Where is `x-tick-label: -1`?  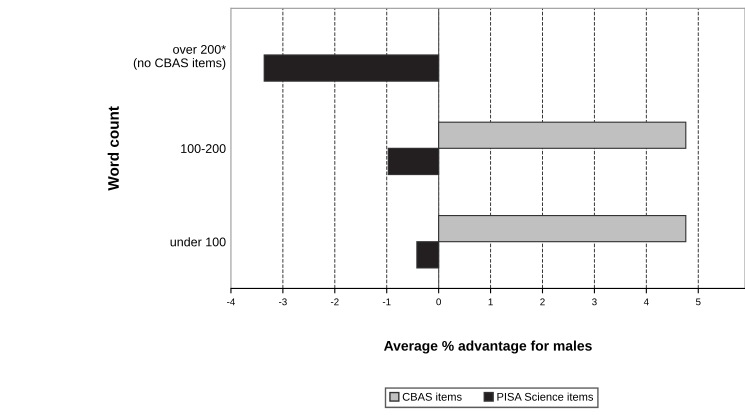
x-tick-label: -1 is located at coordinates (386, 302).